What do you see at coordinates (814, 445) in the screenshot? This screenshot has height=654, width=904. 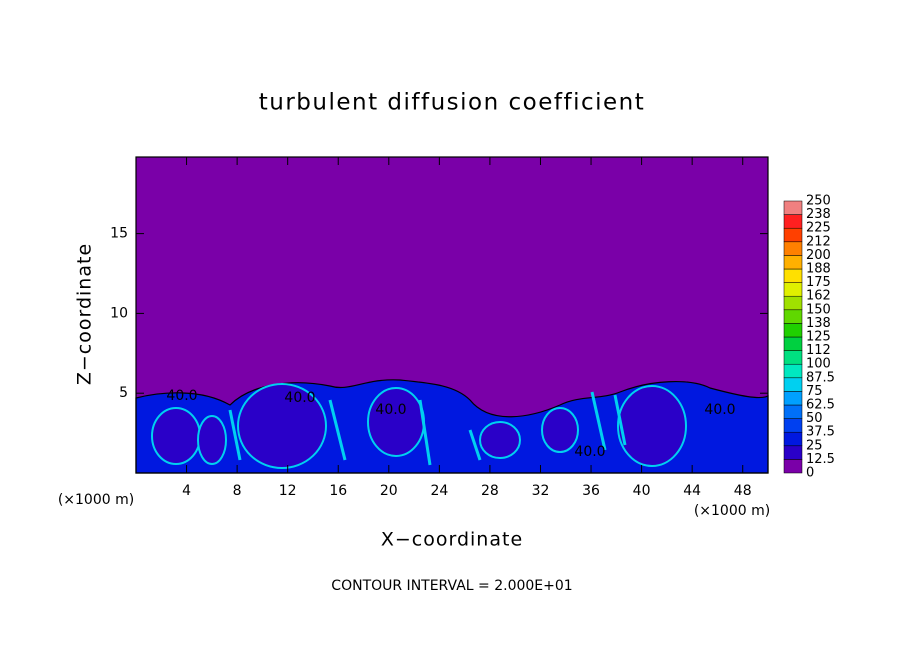 I see `colorbar-label: 25` at bounding box center [814, 445].